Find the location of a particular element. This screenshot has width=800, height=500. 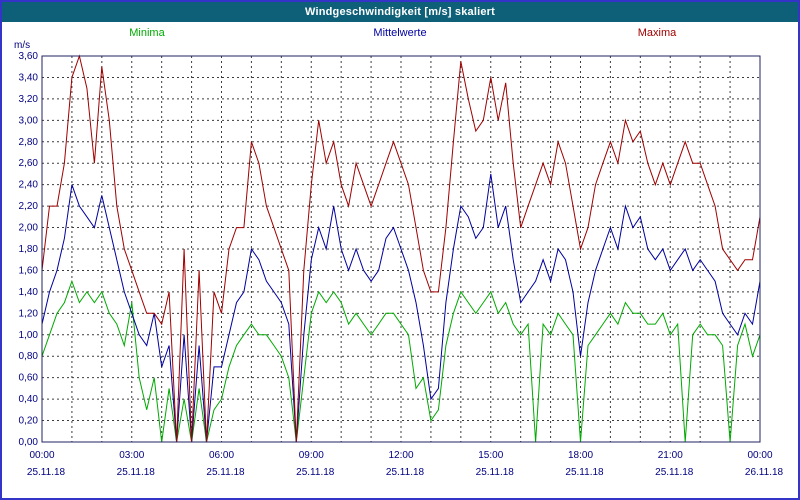

y-tick-label: 1,20 is located at coordinates (29, 313).